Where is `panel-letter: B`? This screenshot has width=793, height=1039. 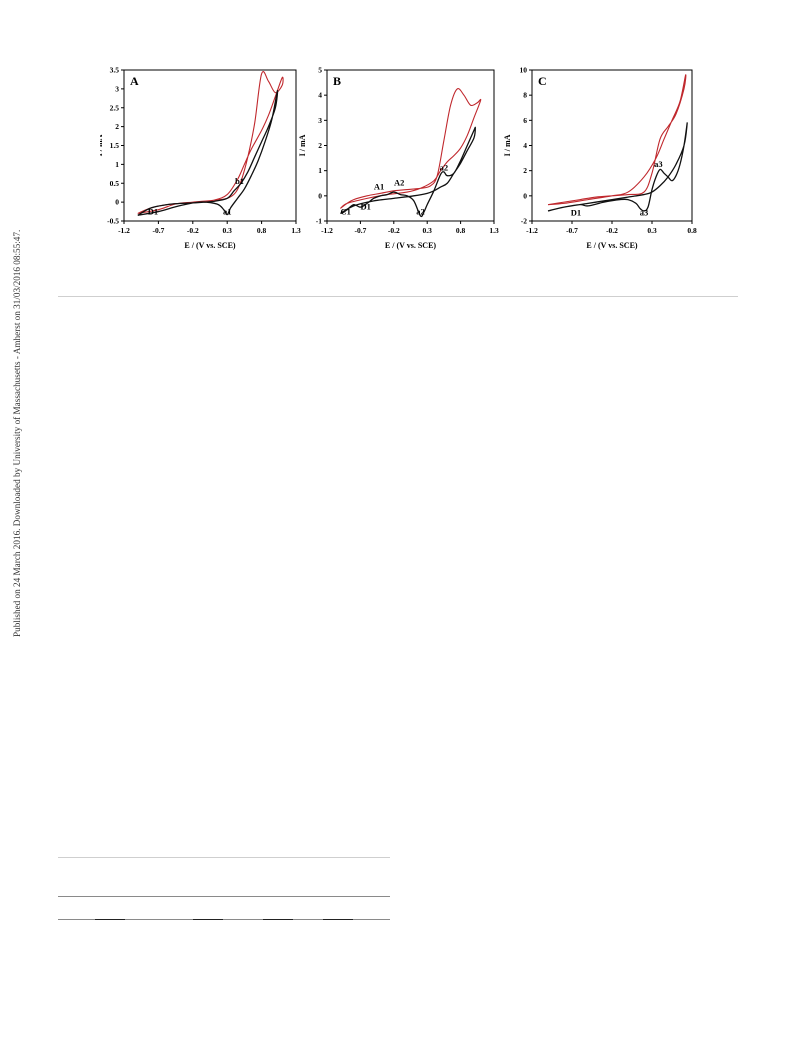 panel-letter: B is located at coordinates (337, 81).